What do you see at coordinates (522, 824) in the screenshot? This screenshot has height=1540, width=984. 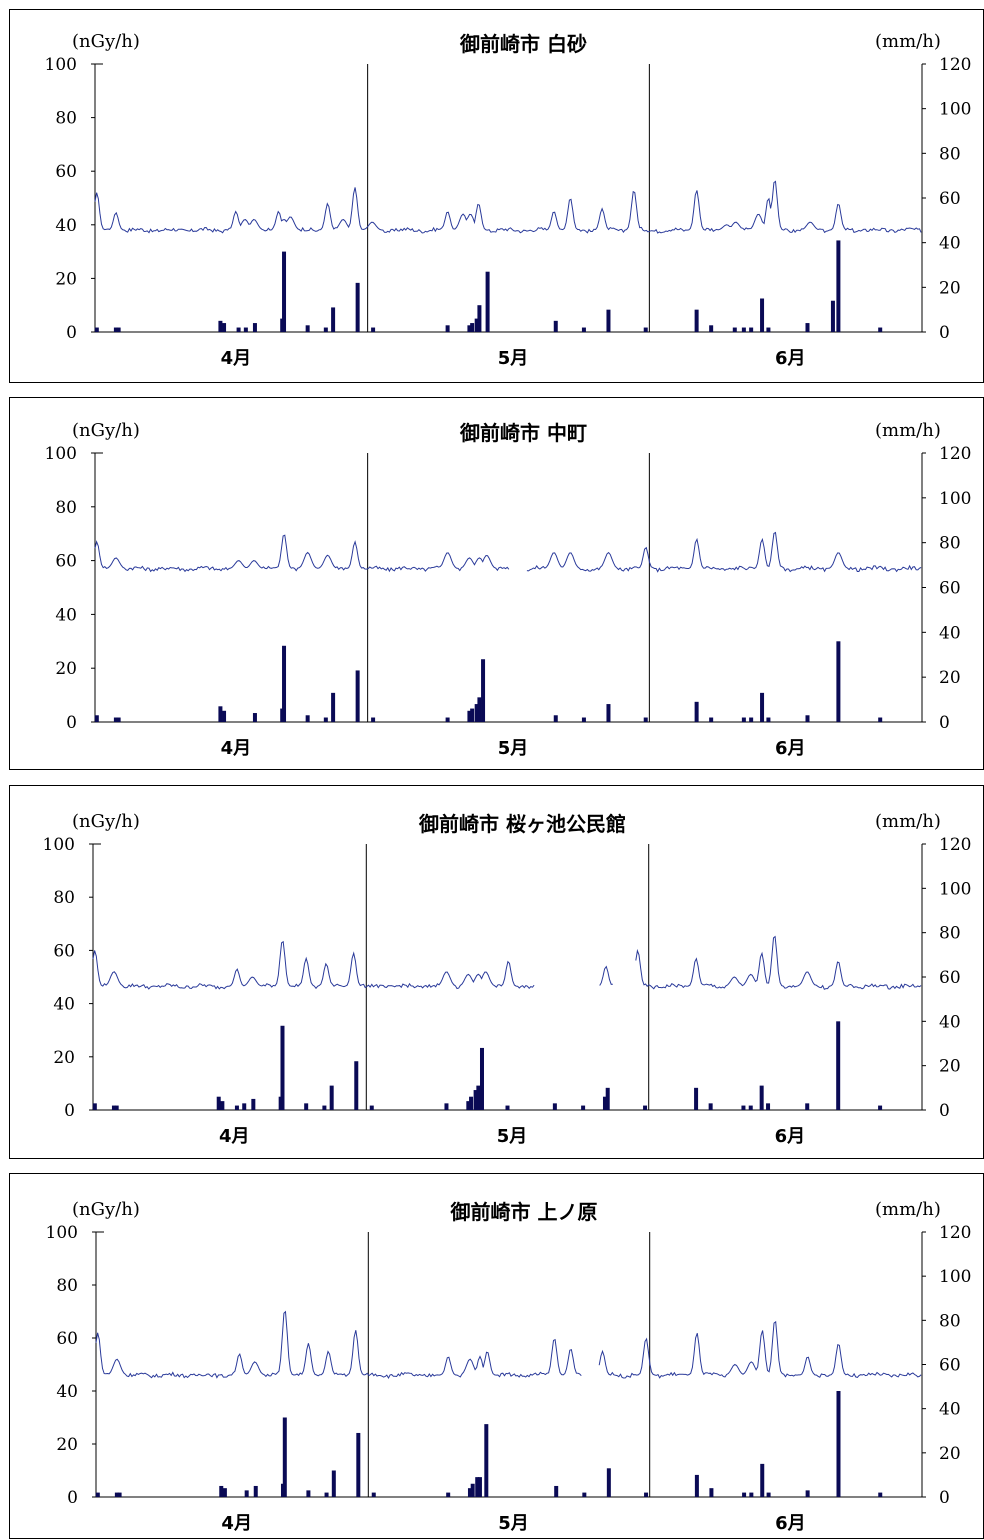 I see `chart-title: 御前崎市 桜ヶ池公民館` at bounding box center [522, 824].